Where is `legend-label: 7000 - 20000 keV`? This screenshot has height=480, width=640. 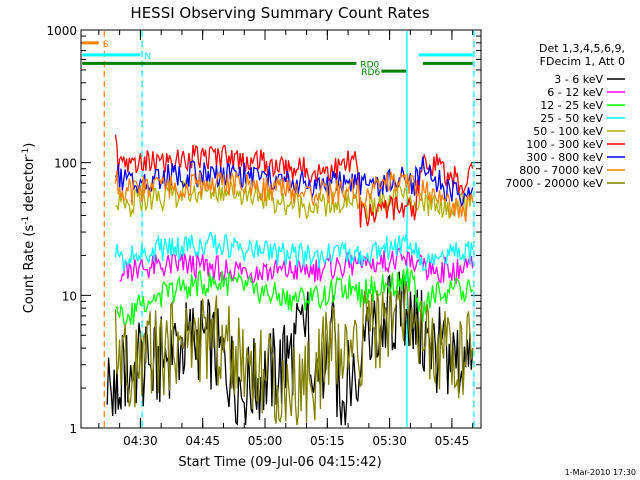
legend-label: 7000 - 20000 keV is located at coordinates (554, 183).